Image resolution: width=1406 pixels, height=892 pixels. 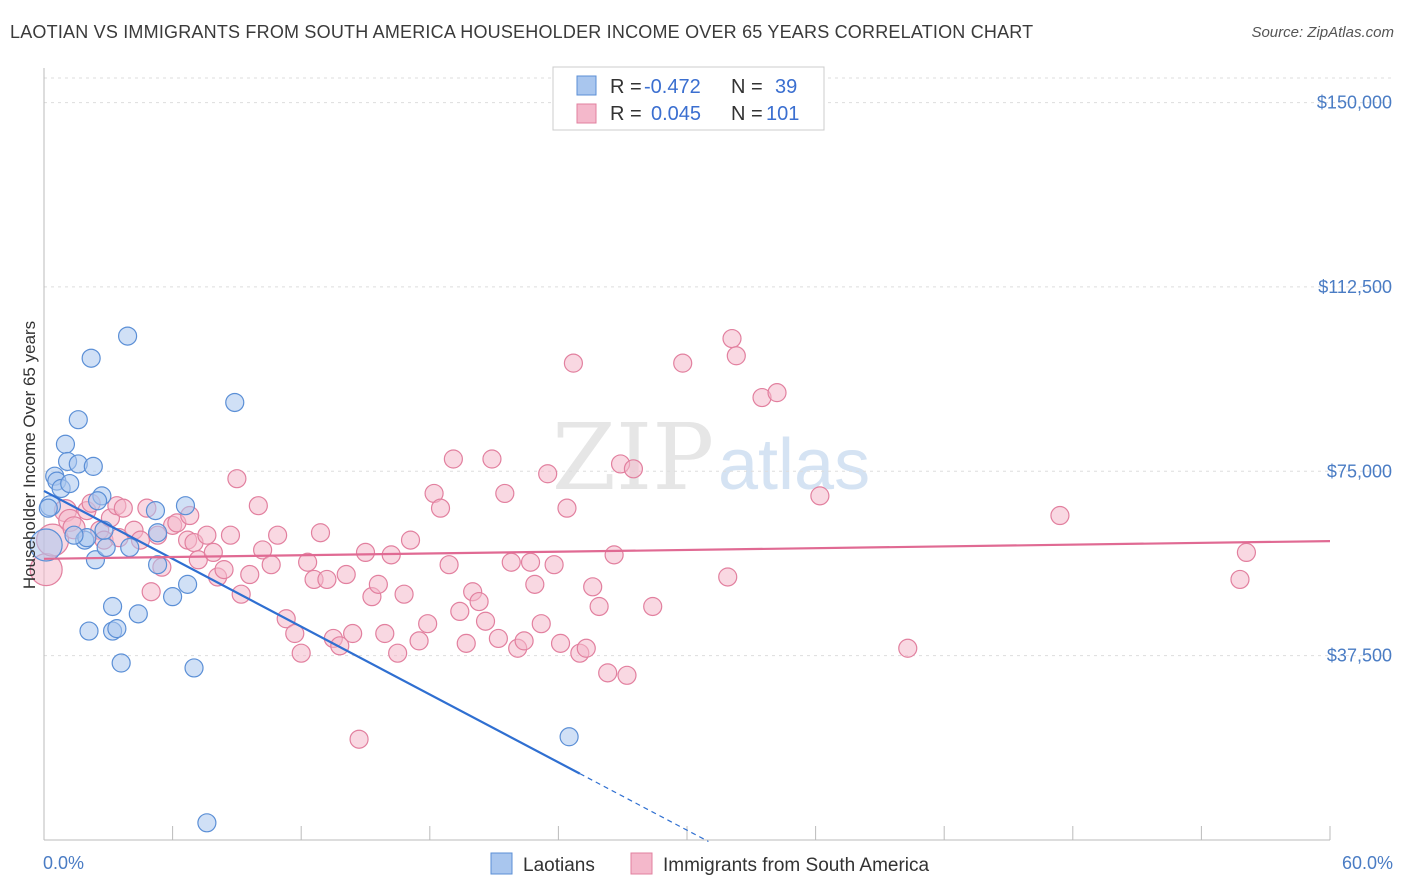 What do you see at coordinates (747, 87) in the screenshot?
I see `legend-n-label-1: N =` at bounding box center [747, 87].